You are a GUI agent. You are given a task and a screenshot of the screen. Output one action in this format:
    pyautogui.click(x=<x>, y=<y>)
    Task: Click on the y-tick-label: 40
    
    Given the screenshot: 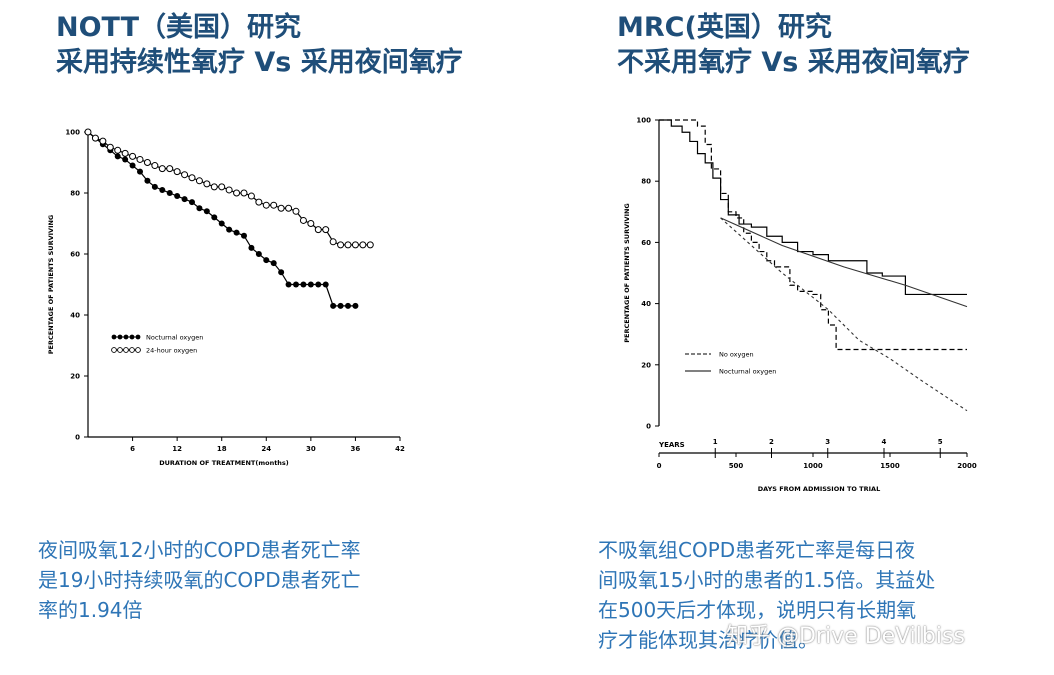 What is the action you would take?
    pyautogui.click(x=75, y=316)
    